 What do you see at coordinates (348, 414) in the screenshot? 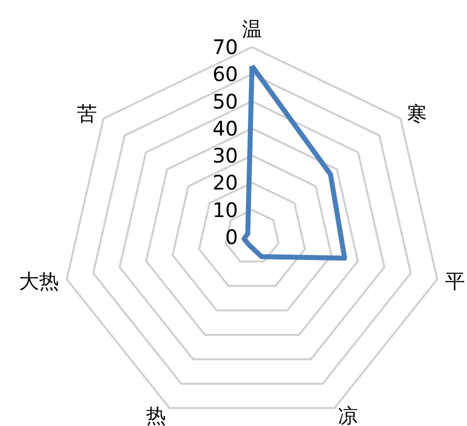
I see `spoke-label: 凉` at bounding box center [348, 414].